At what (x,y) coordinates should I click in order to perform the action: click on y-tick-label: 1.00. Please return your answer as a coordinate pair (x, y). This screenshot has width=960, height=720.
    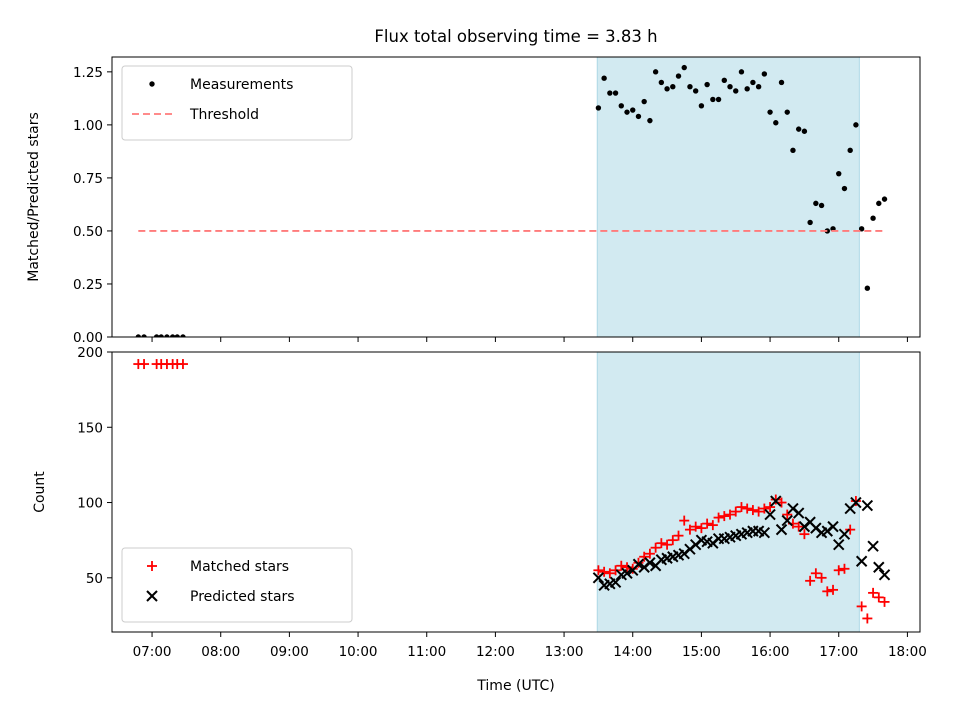
    Looking at the image, I should click on (88, 126).